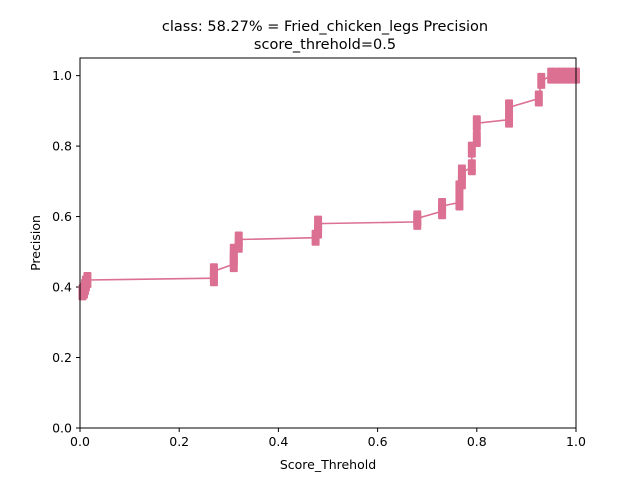  What do you see at coordinates (378, 441) in the screenshot?
I see `x-tick-label: 0.6` at bounding box center [378, 441].